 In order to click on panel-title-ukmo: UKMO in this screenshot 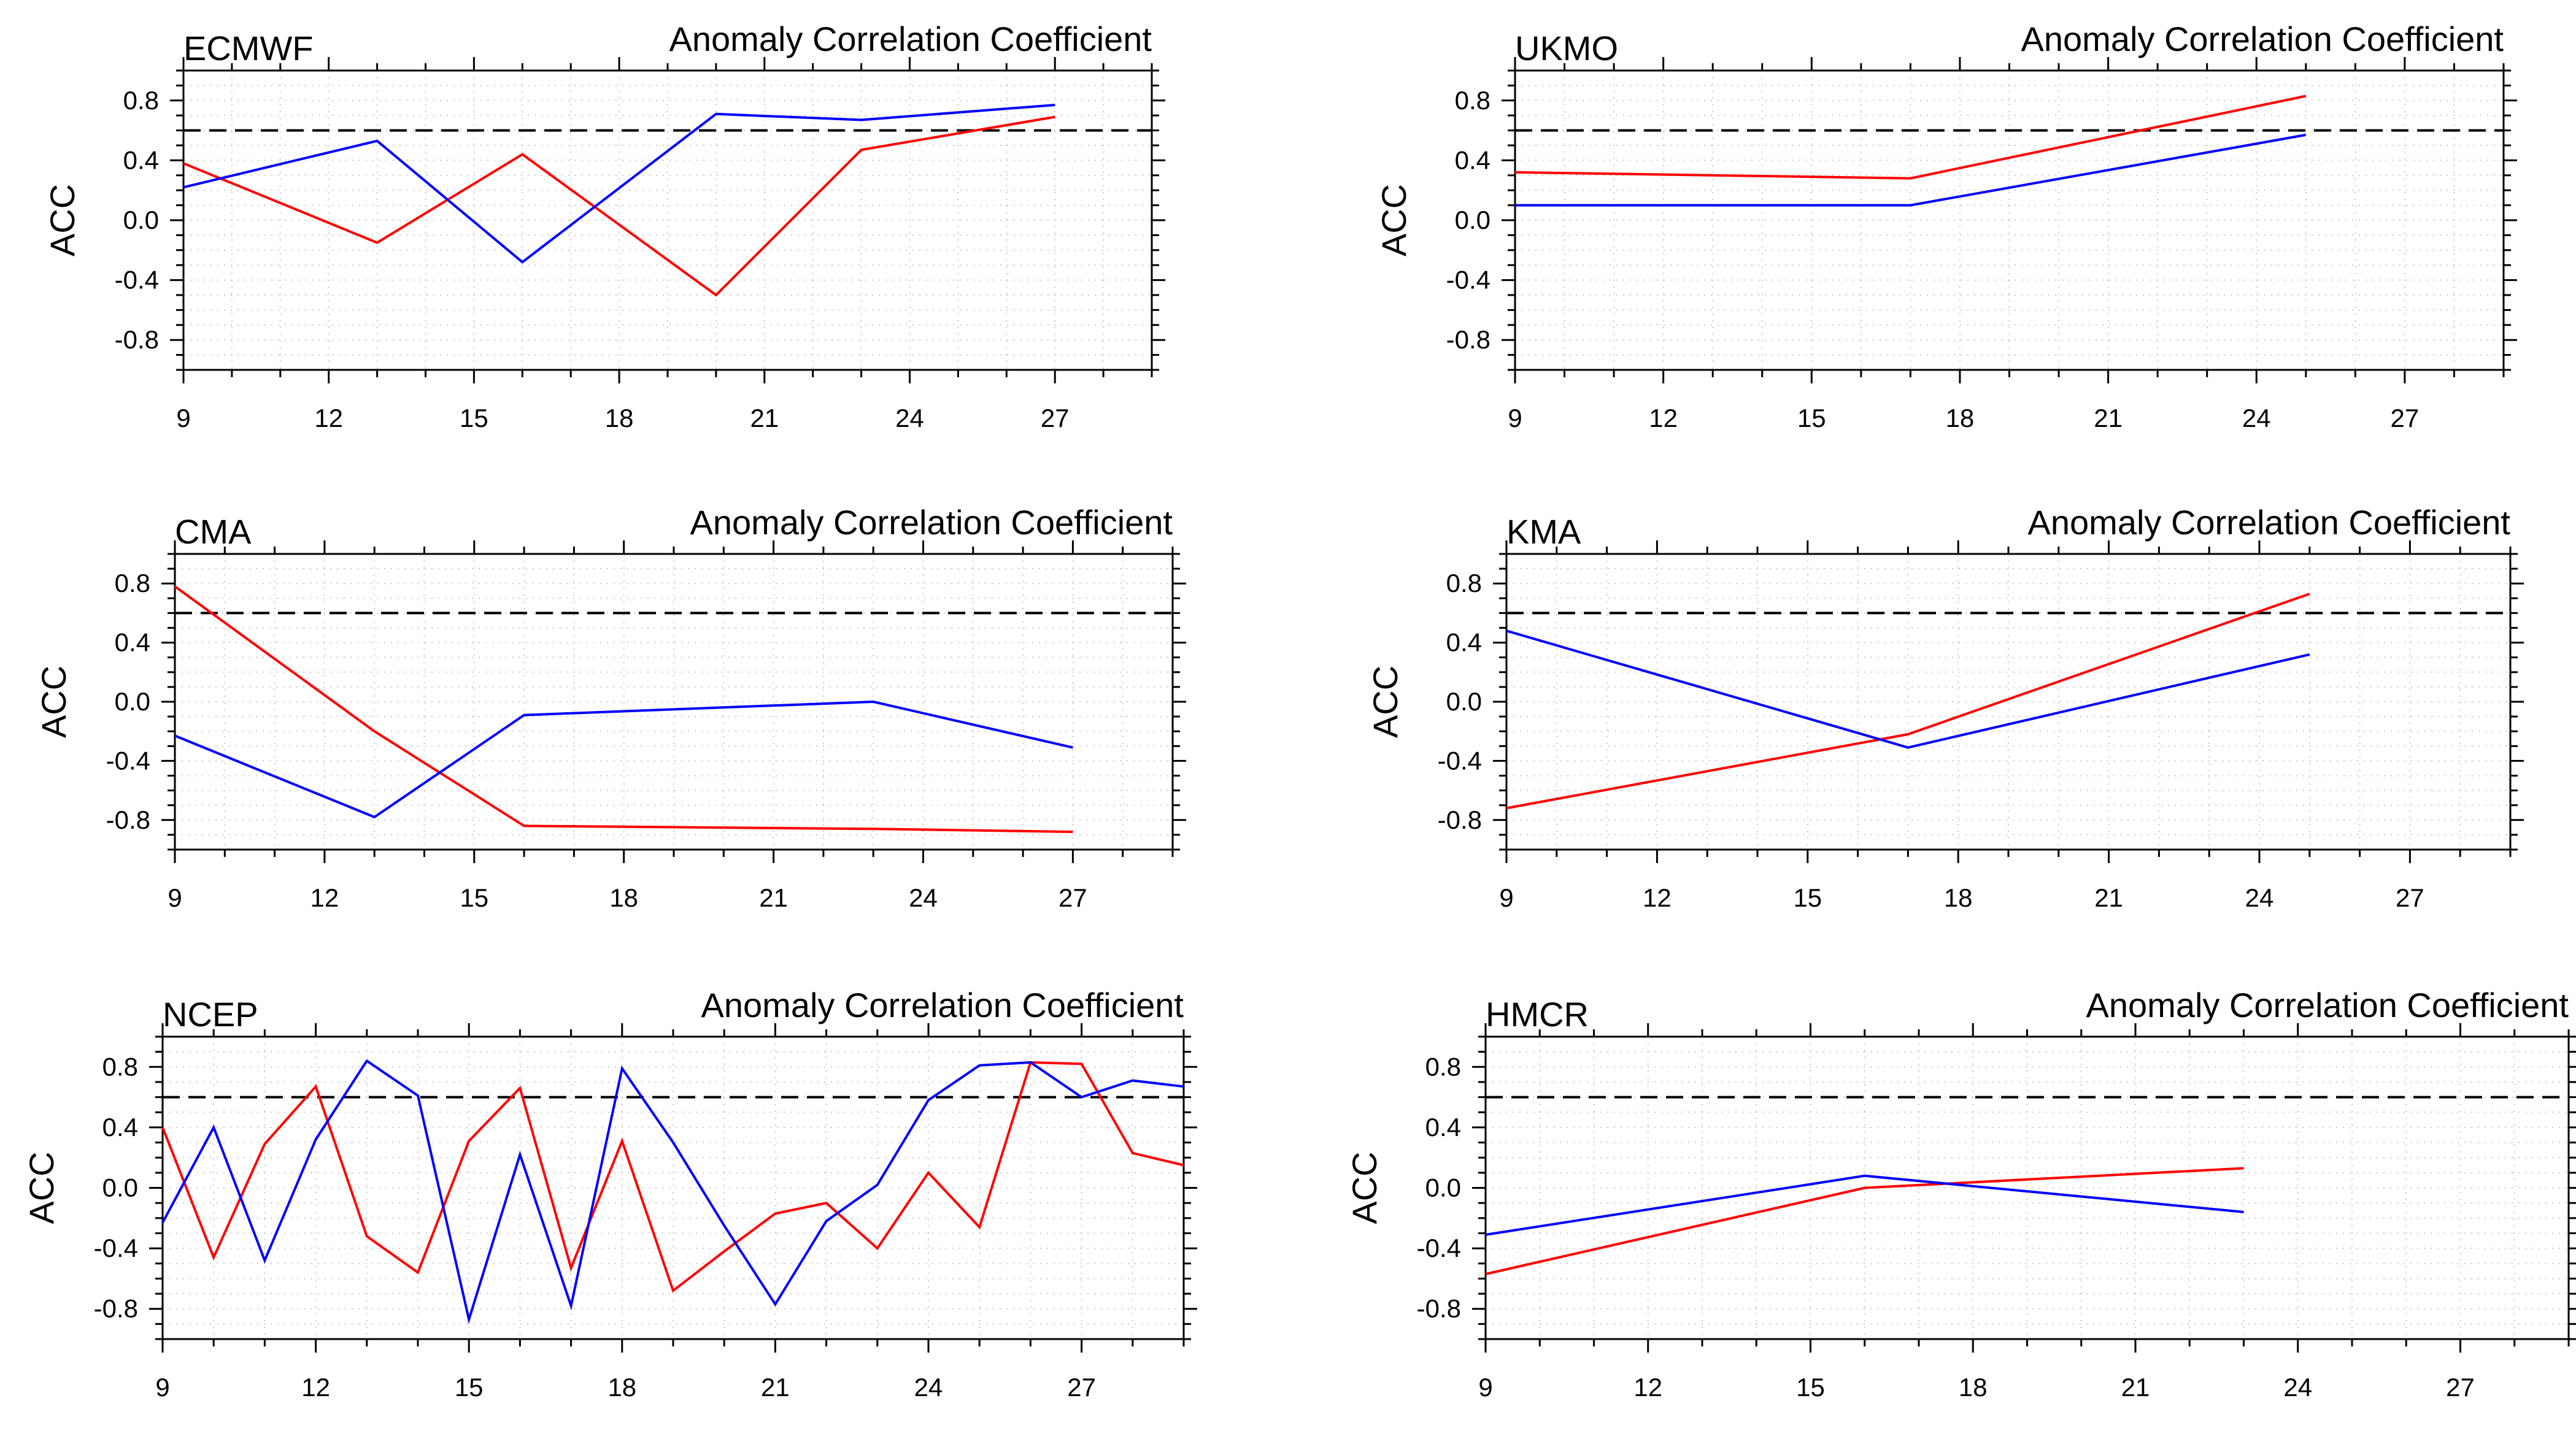, I will do `click(1566, 48)`.